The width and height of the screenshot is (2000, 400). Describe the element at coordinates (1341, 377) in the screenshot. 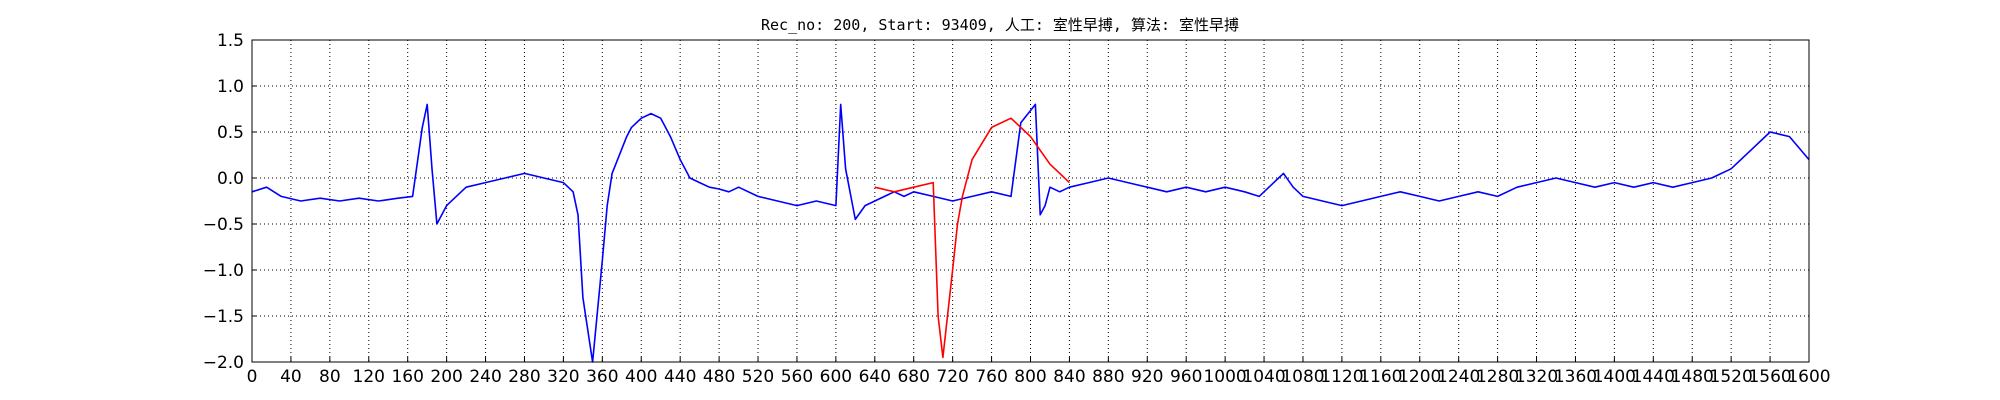

I see `x-tick-label: 1120` at that location.